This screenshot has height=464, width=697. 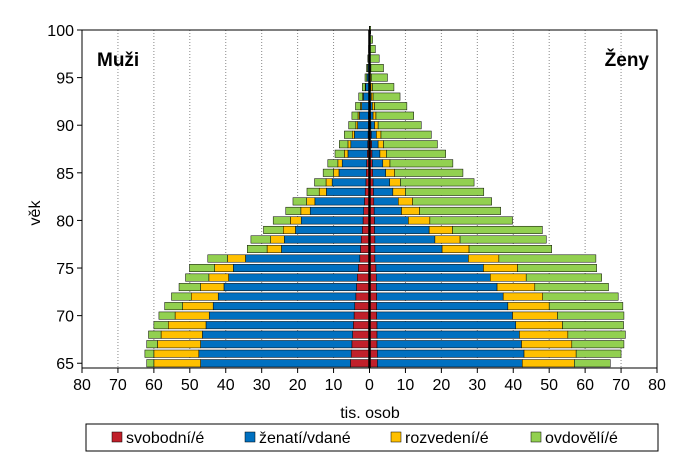 What do you see at coordinates (448, 334) in the screenshot?
I see `bar-women-68-s1` at bounding box center [448, 334].